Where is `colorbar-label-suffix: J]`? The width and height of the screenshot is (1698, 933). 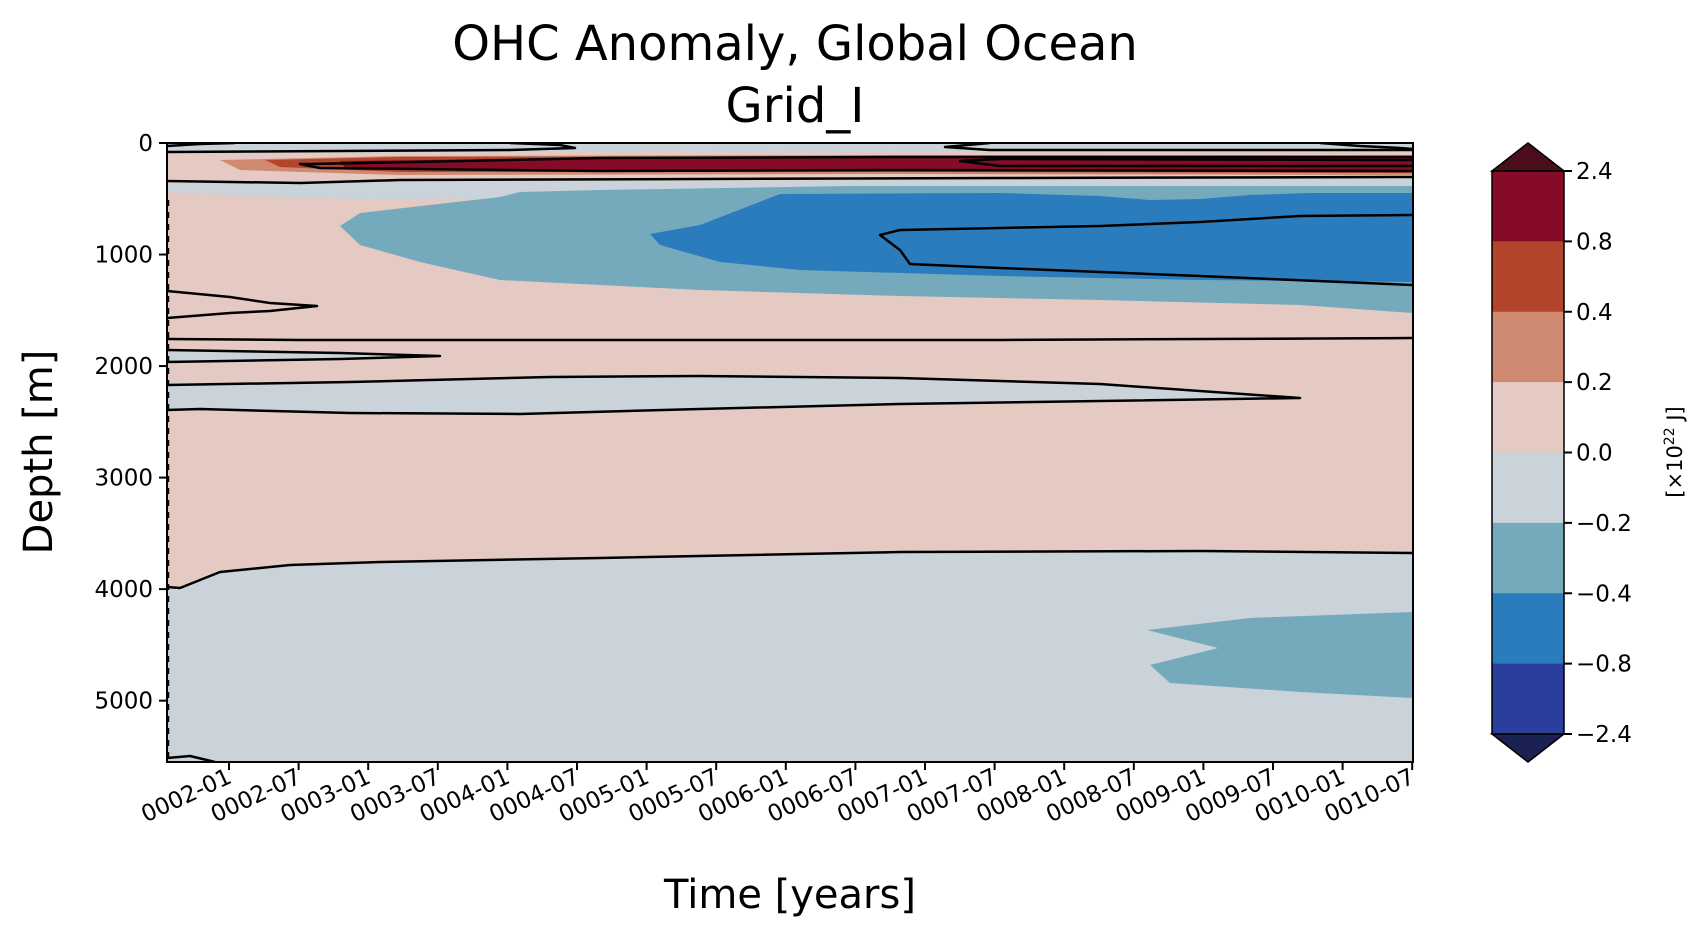
colorbar-label-suffix: J] is located at coordinates (1675, 416).